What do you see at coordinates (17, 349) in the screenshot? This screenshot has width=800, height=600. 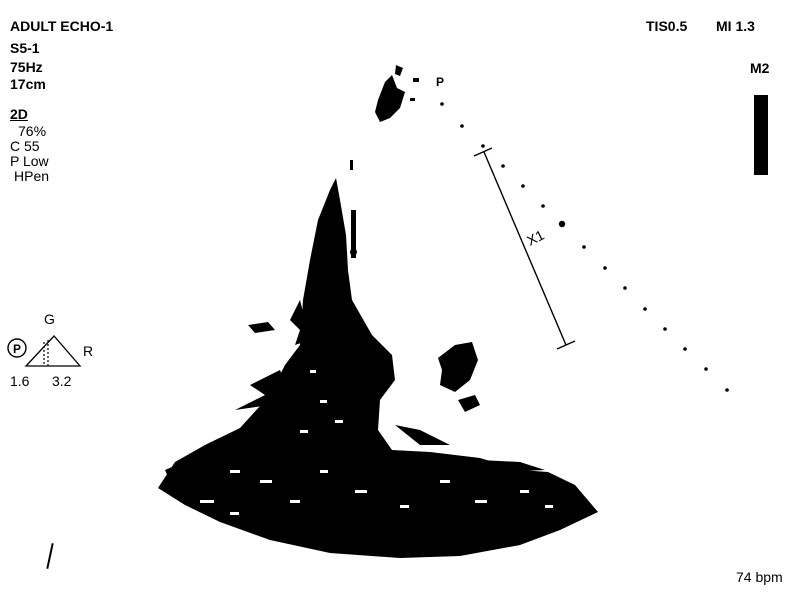 I see `orientation-marker: P` at bounding box center [17, 349].